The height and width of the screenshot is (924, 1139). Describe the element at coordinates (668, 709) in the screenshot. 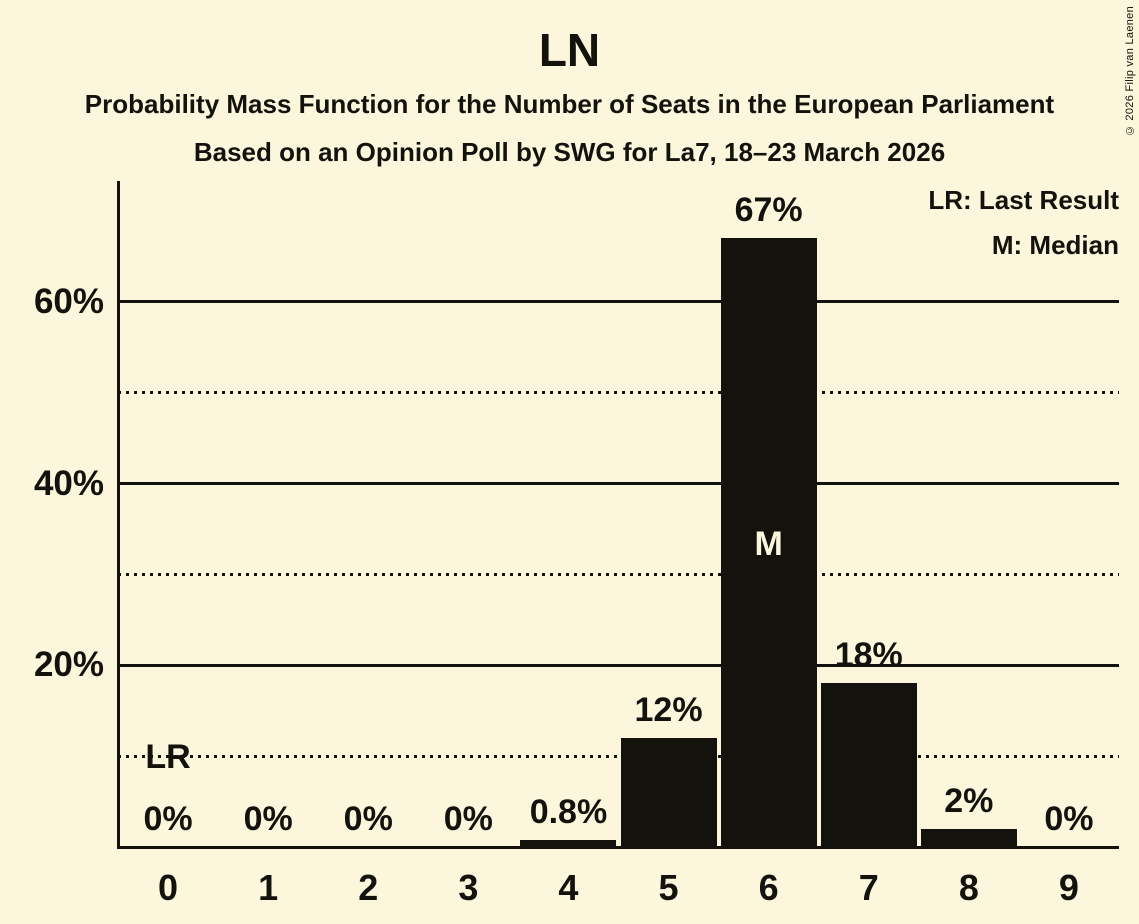

I see `bar-value-label: 12%` at that location.